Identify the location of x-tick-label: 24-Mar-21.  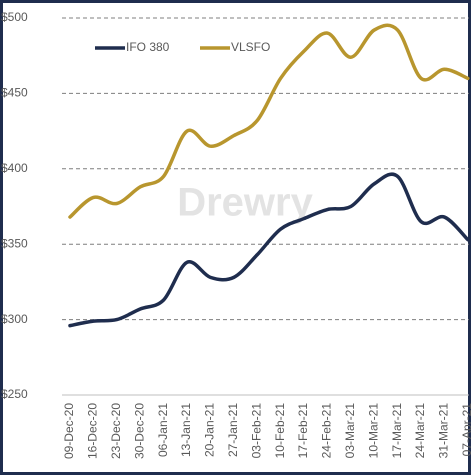
(420, 431).